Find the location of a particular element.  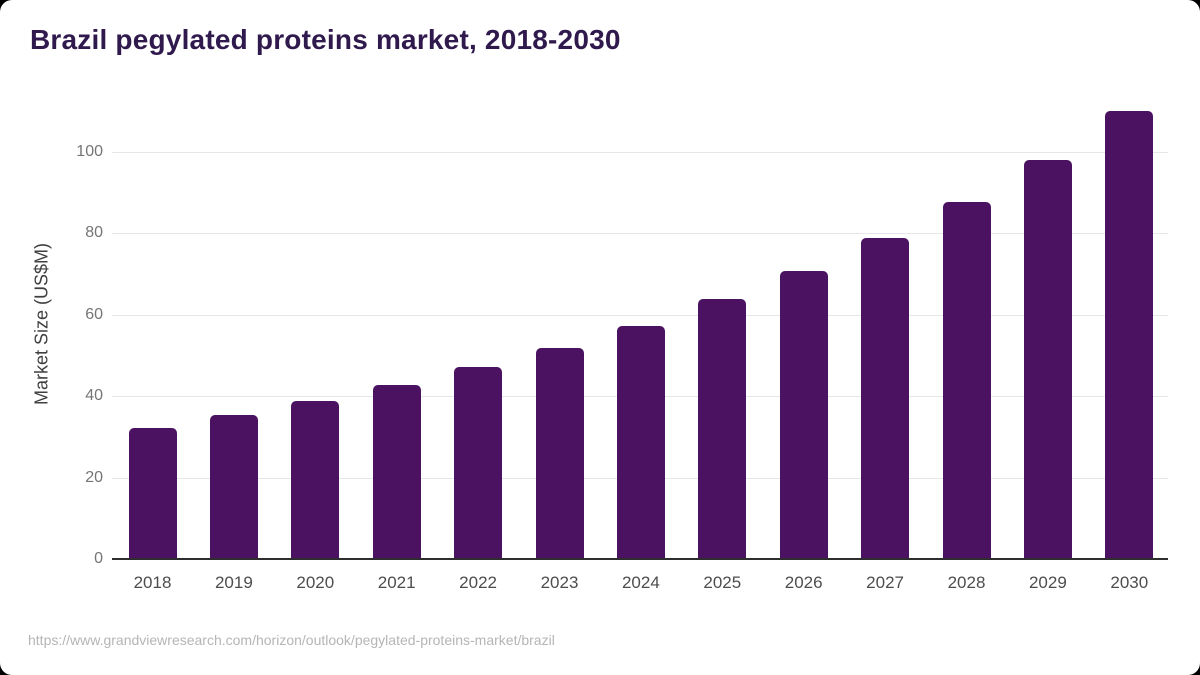

x-tick-label-2025: 2025 is located at coordinates (722, 582).